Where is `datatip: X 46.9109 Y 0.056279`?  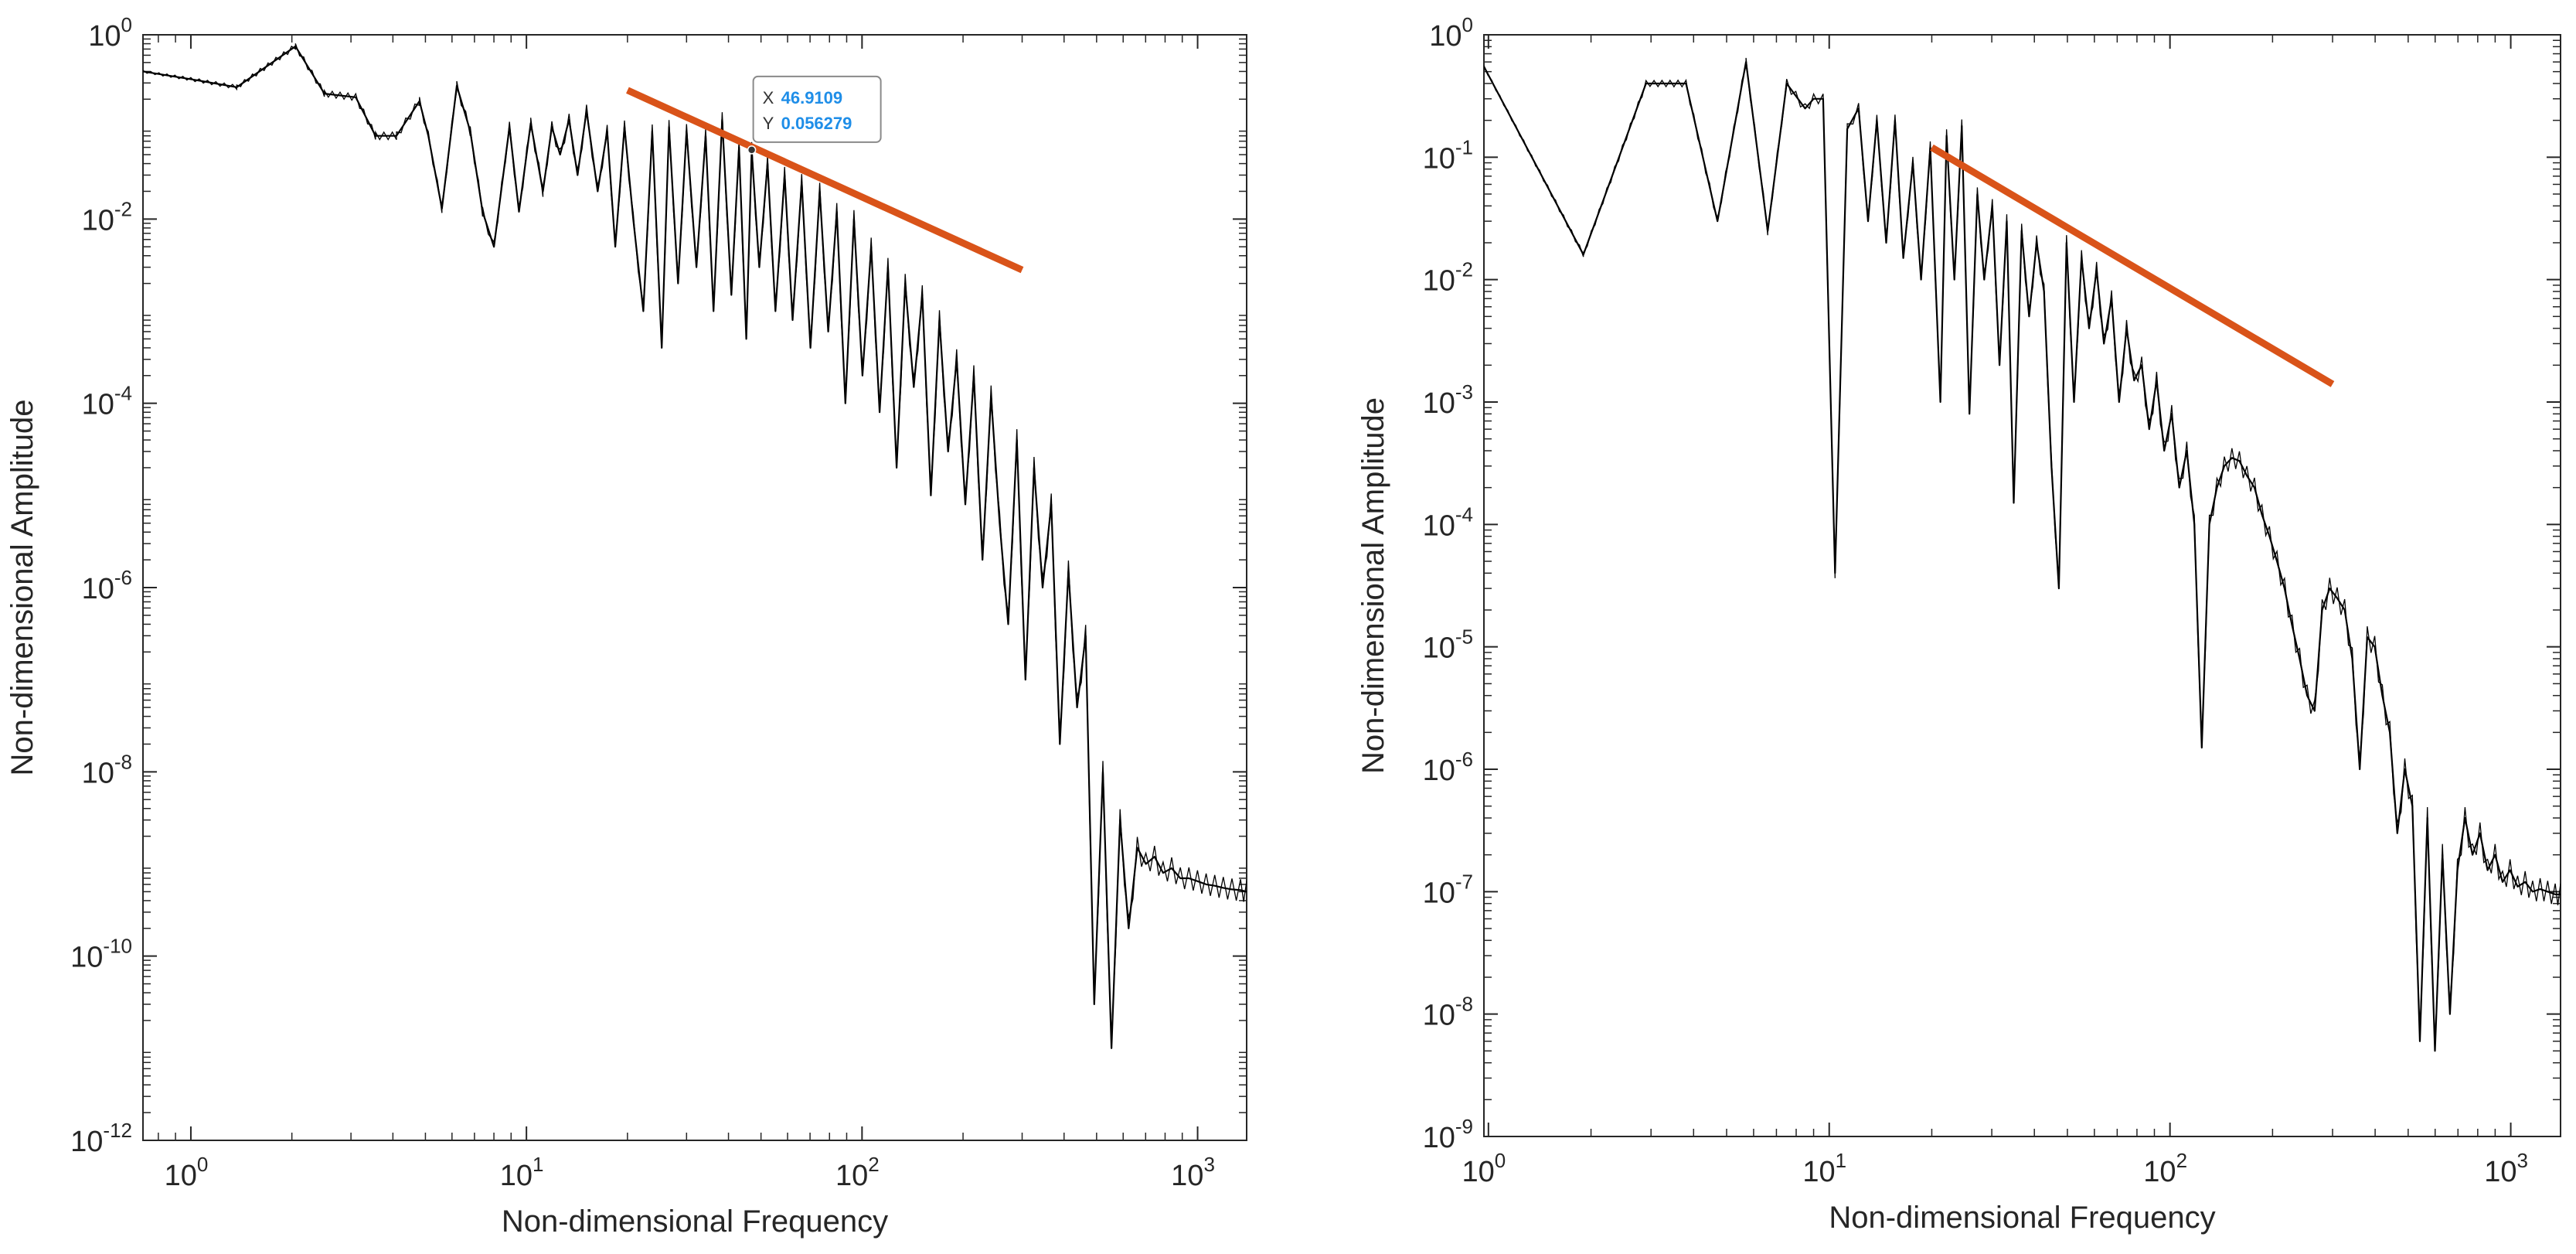
datatip: X 46.9109 Y 0.056279 is located at coordinates (815, 115).